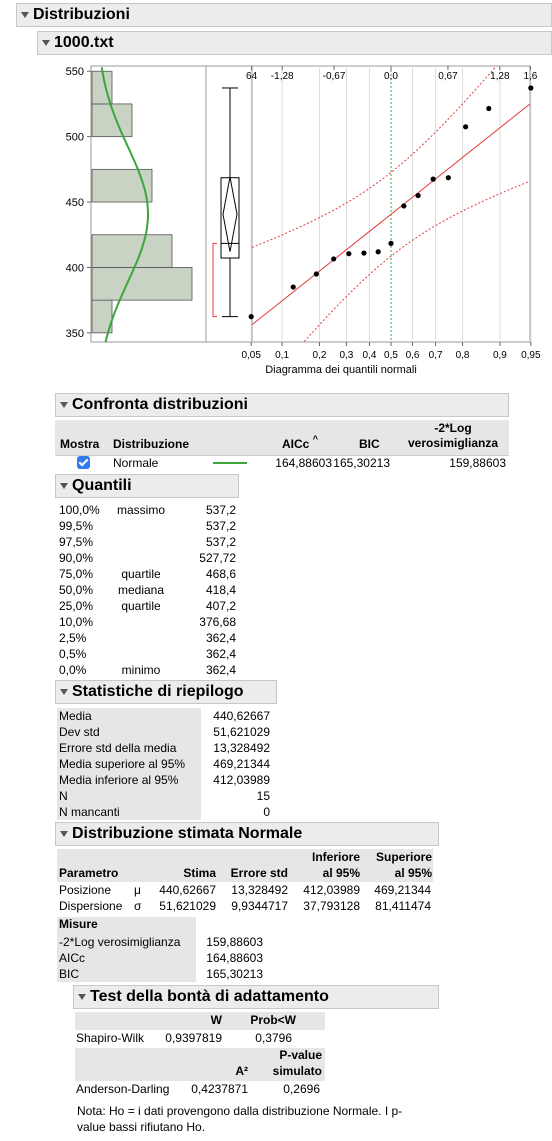  What do you see at coordinates (83, 462) in the screenshot?
I see `show-normale-checkbox` at bounding box center [83, 462].